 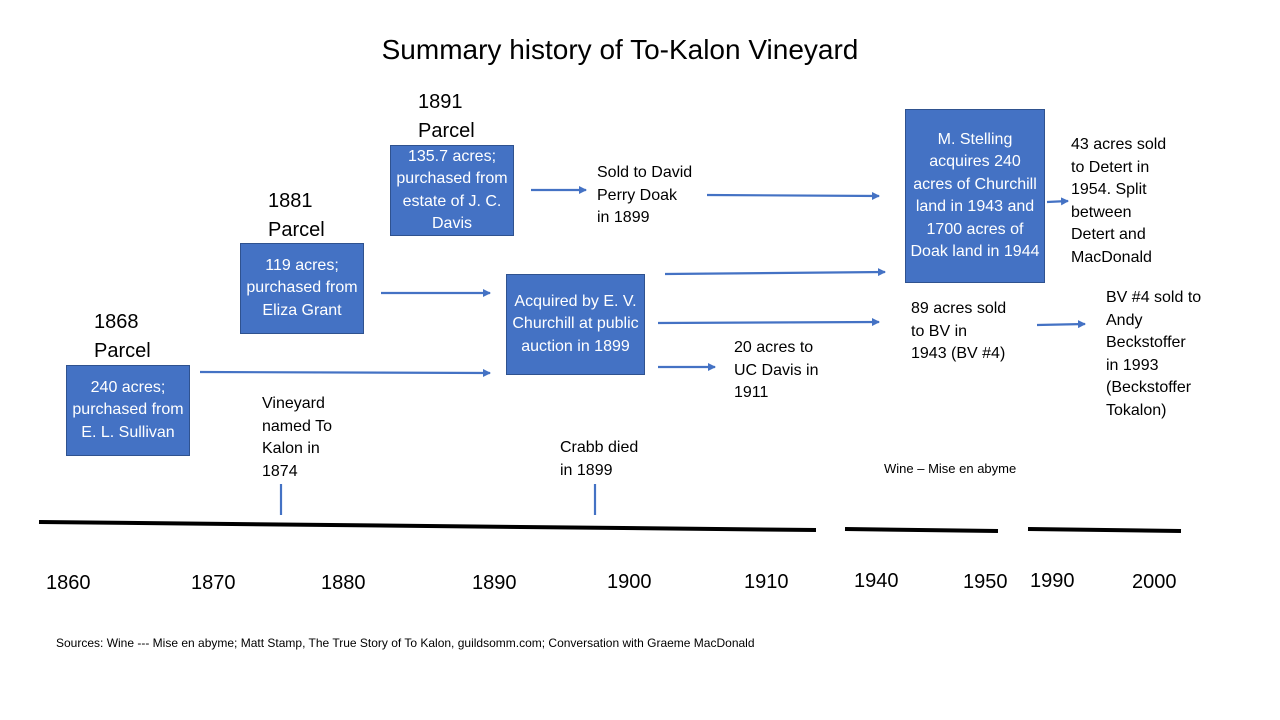 What do you see at coordinates (793, 195) in the screenshot?
I see `arrow-doak-to-stelling` at bounding box center [793, 195].